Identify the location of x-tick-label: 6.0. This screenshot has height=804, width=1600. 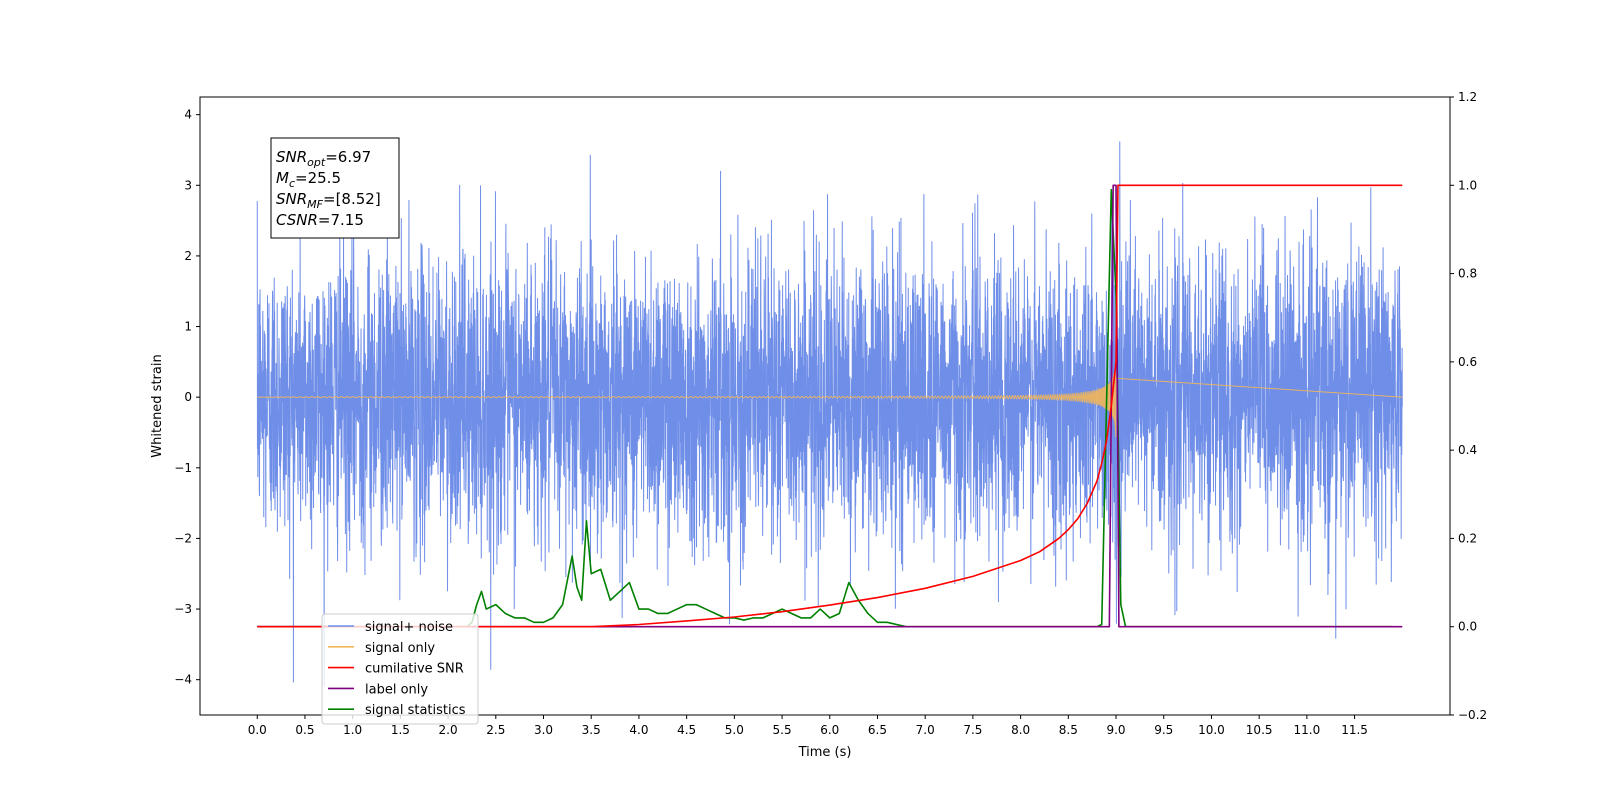
(829, 730).